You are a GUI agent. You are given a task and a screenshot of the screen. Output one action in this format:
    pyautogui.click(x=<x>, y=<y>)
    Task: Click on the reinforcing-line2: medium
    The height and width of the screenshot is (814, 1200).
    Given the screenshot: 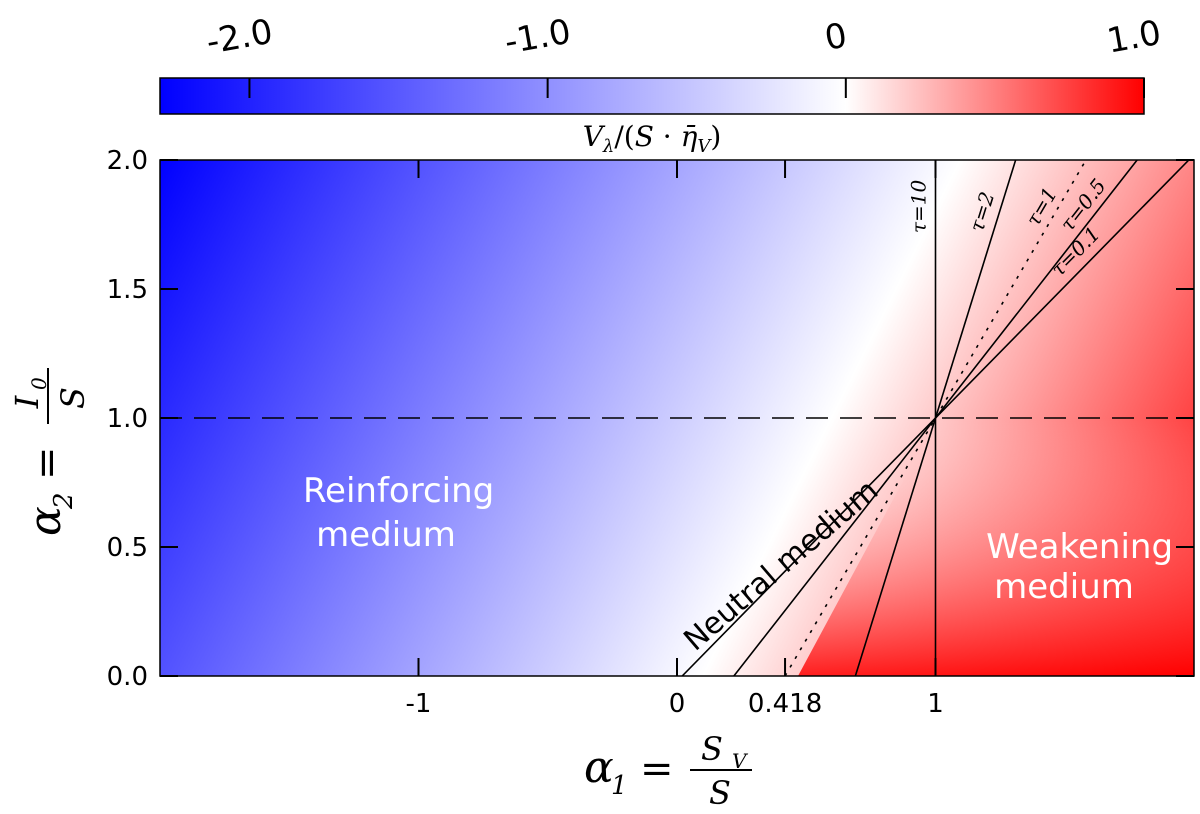 What is the action you would take?
    pyautogui.click(x=386, y=535)
    